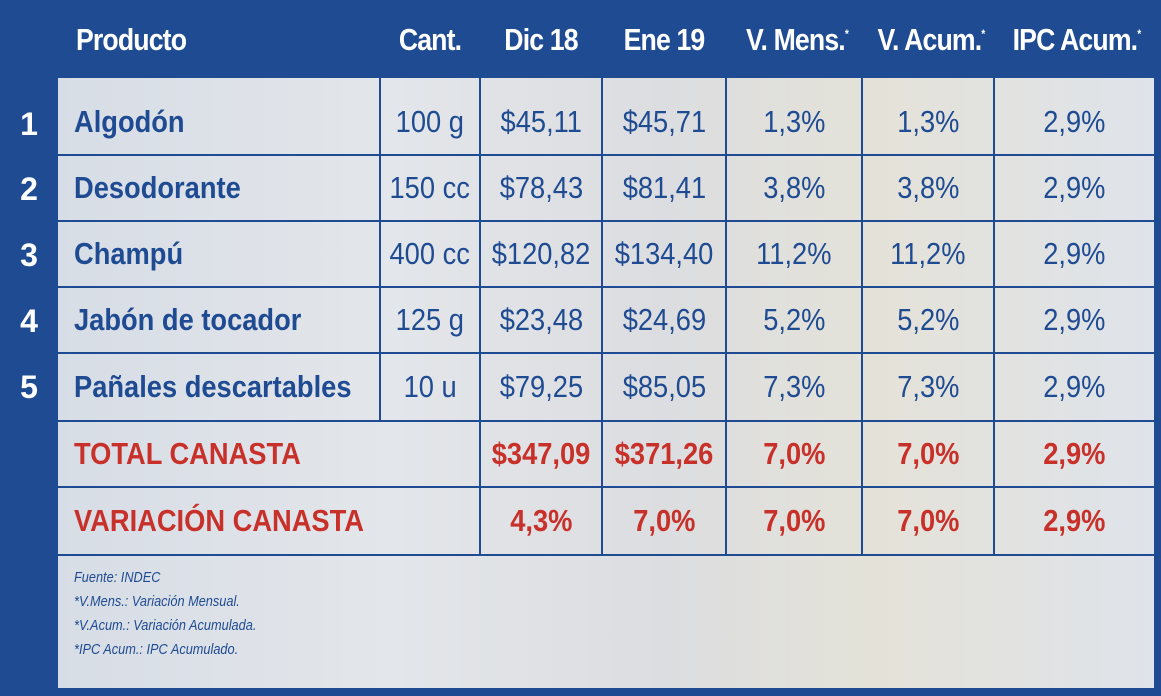 The height and width of the screenshot is (696, 1161). Describe the element at coordinates (794, 386) in the screenshot. I see `cell-vmens: 7,3%` at that location.